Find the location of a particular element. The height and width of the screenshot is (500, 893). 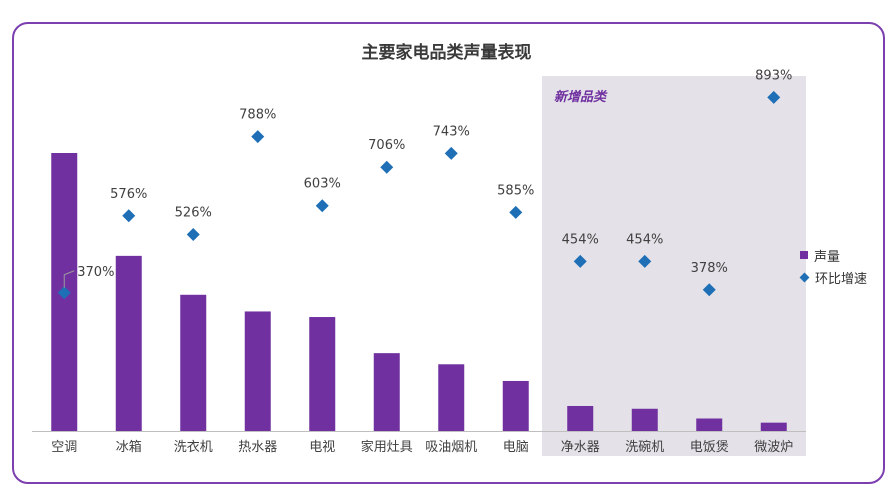

growth-data-label: 370% is located at coordinates (95, 272).